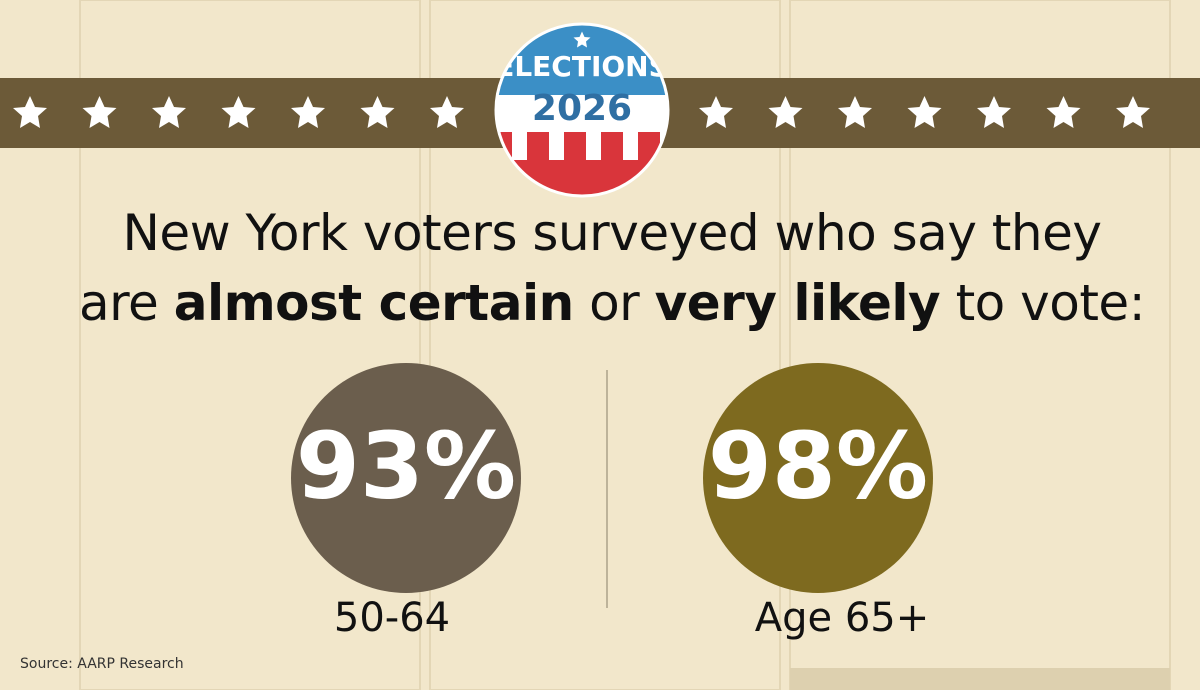  Describe the element at coordinates (582, 66) in the screenshot. I see `badge-title: ELECTIONS` at that location.